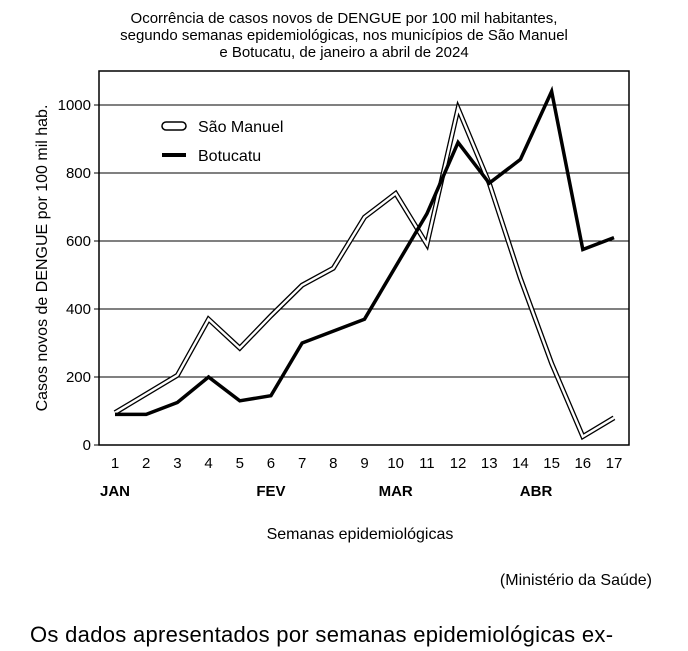 This screenshot has width=688, height=651. Describe the element at coordinates (87, 445) in the screenshot. I see `y-tick-label: 0` at that location.